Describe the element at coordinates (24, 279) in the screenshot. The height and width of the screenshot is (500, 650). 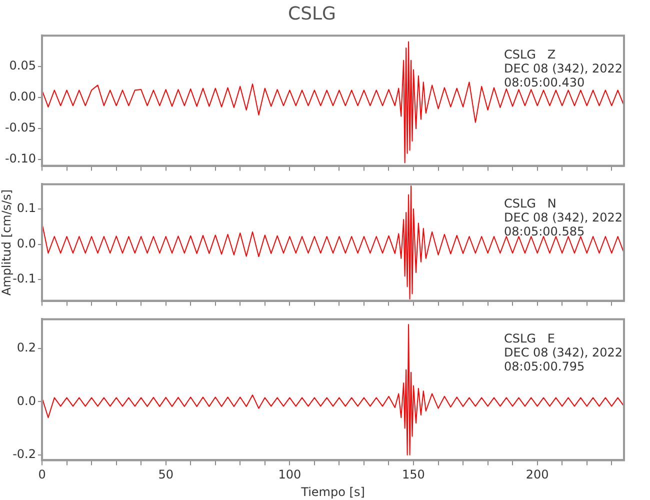
I see `y-tick-label: -0.1` at that location.